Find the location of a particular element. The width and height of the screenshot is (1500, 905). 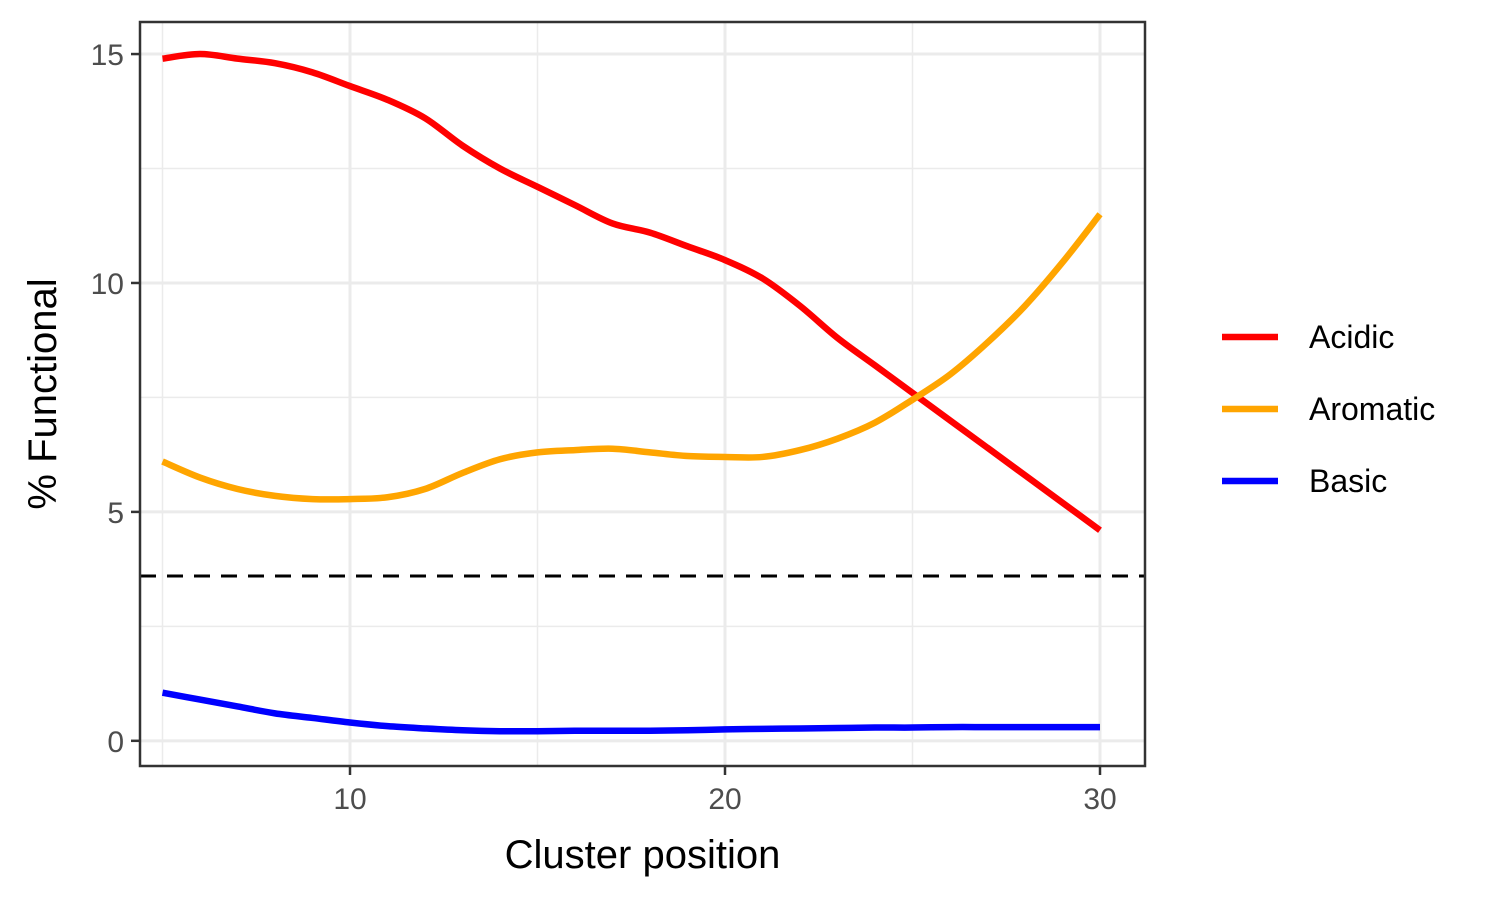

x-tick-label: 30 is located at coordinates (1099, 799).